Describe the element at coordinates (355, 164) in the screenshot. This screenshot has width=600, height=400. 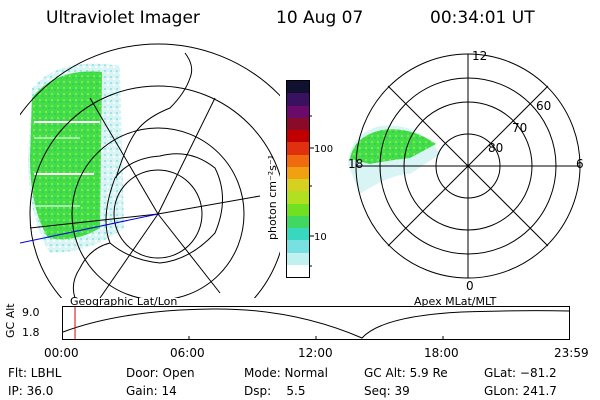
I see `mlt-label-18: 18` at that location.